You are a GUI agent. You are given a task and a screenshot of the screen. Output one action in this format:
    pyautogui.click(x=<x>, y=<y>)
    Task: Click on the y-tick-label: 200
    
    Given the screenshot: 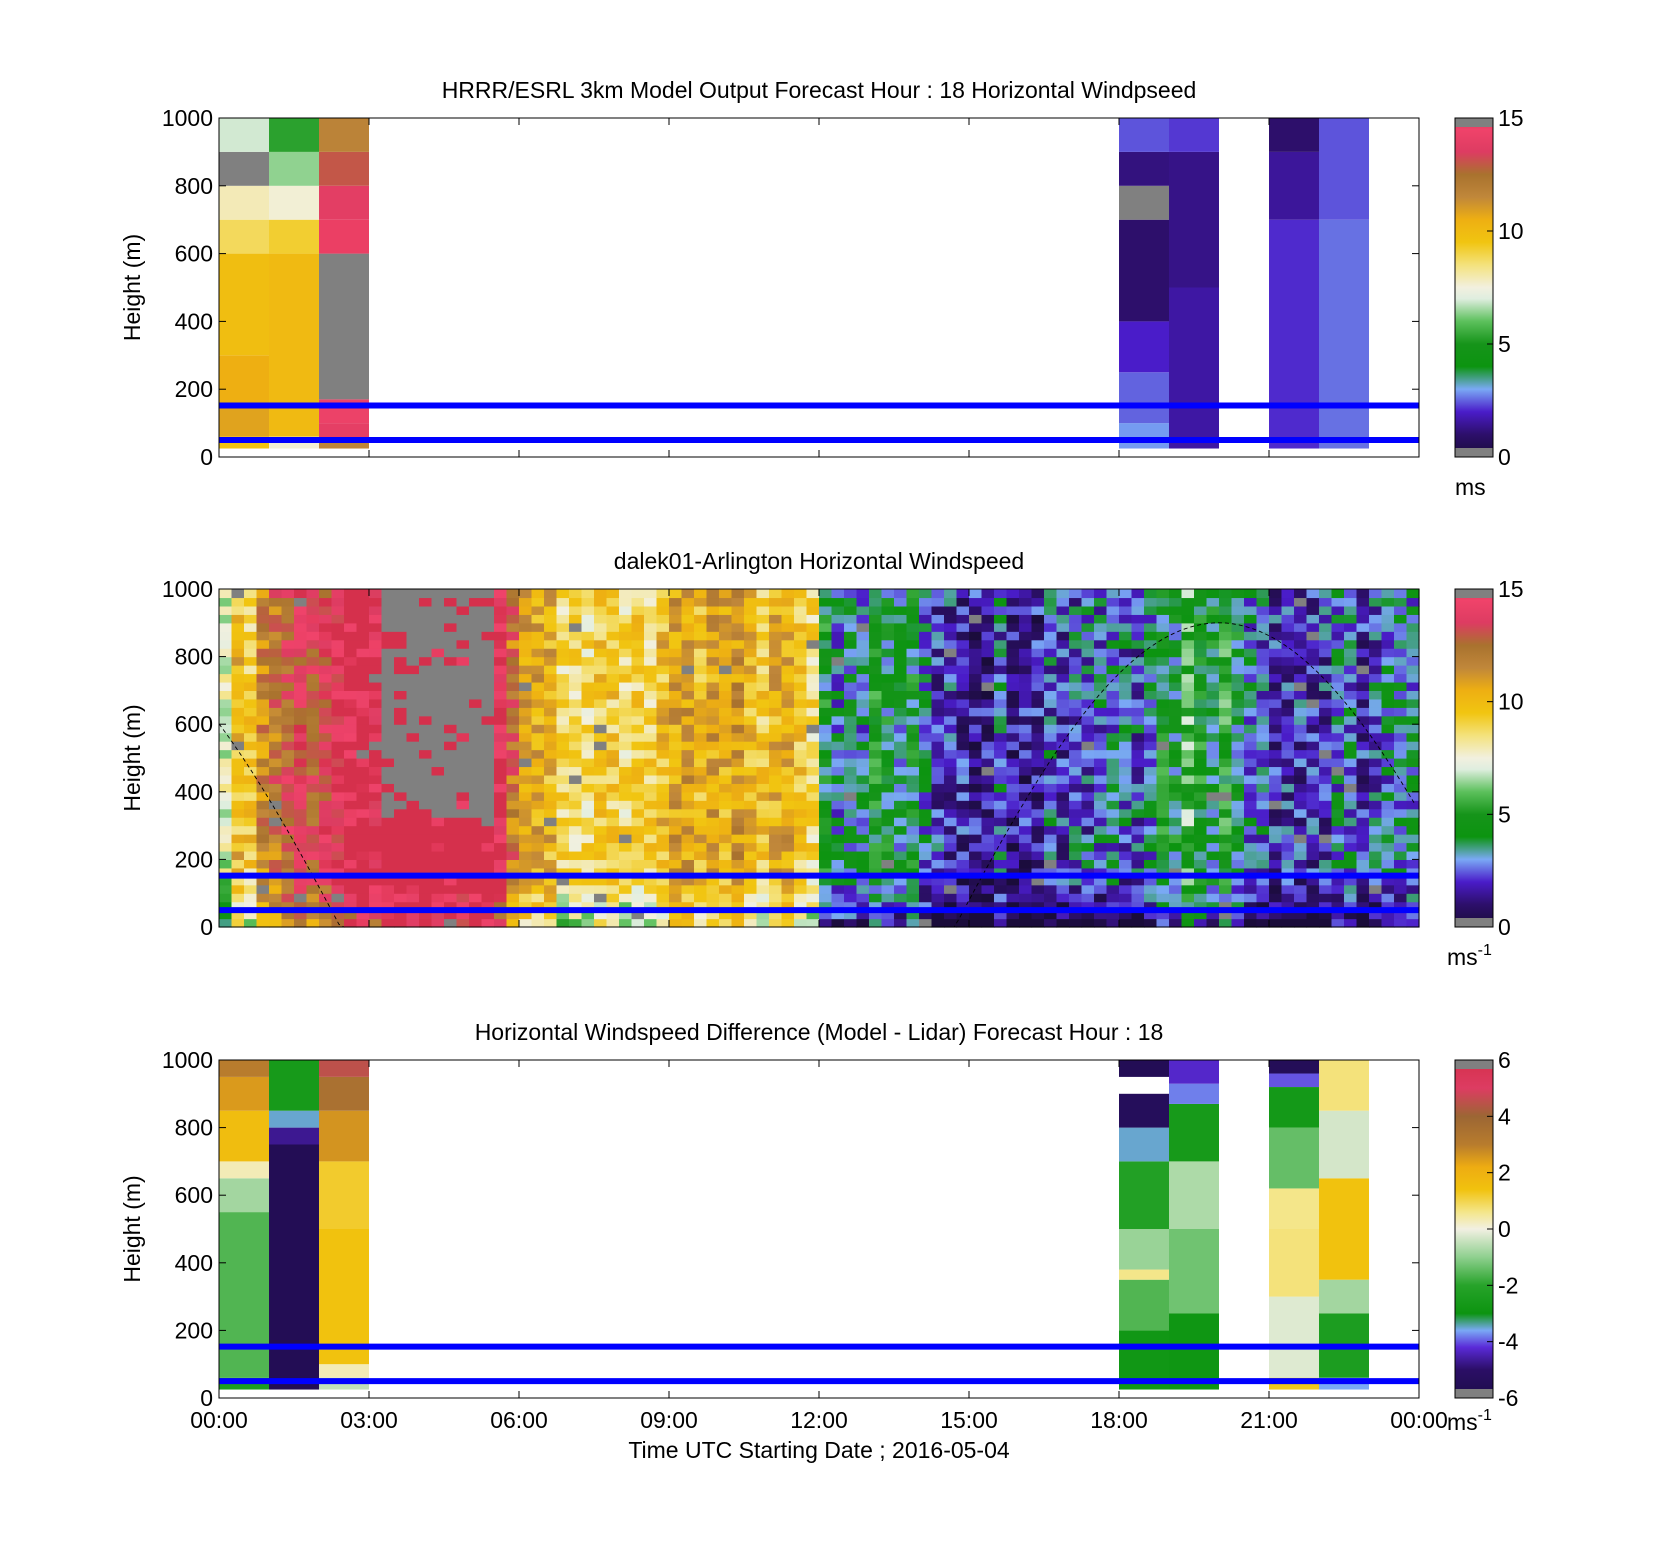 What is the action you would take?
    pyautogui.click(x=194, y=859)
    